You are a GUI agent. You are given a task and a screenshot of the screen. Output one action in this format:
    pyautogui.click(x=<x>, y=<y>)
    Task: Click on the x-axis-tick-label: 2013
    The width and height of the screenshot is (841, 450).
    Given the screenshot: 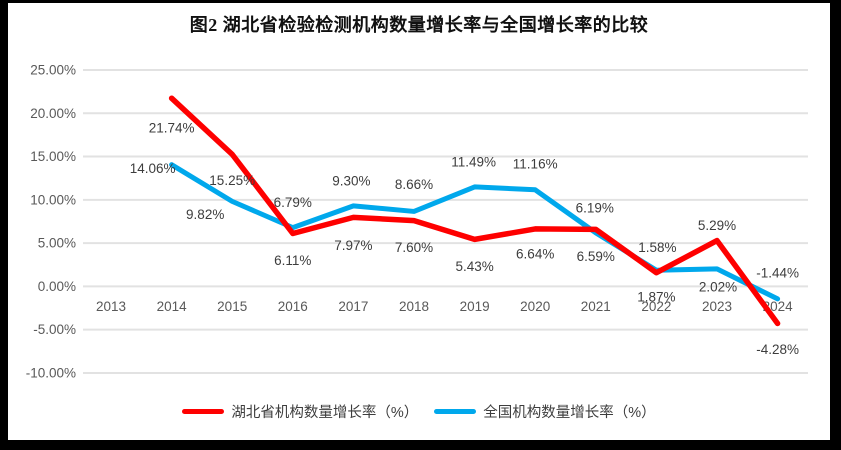 What is the action you would take?
    pyautogui.click(x=111, y=306)
    